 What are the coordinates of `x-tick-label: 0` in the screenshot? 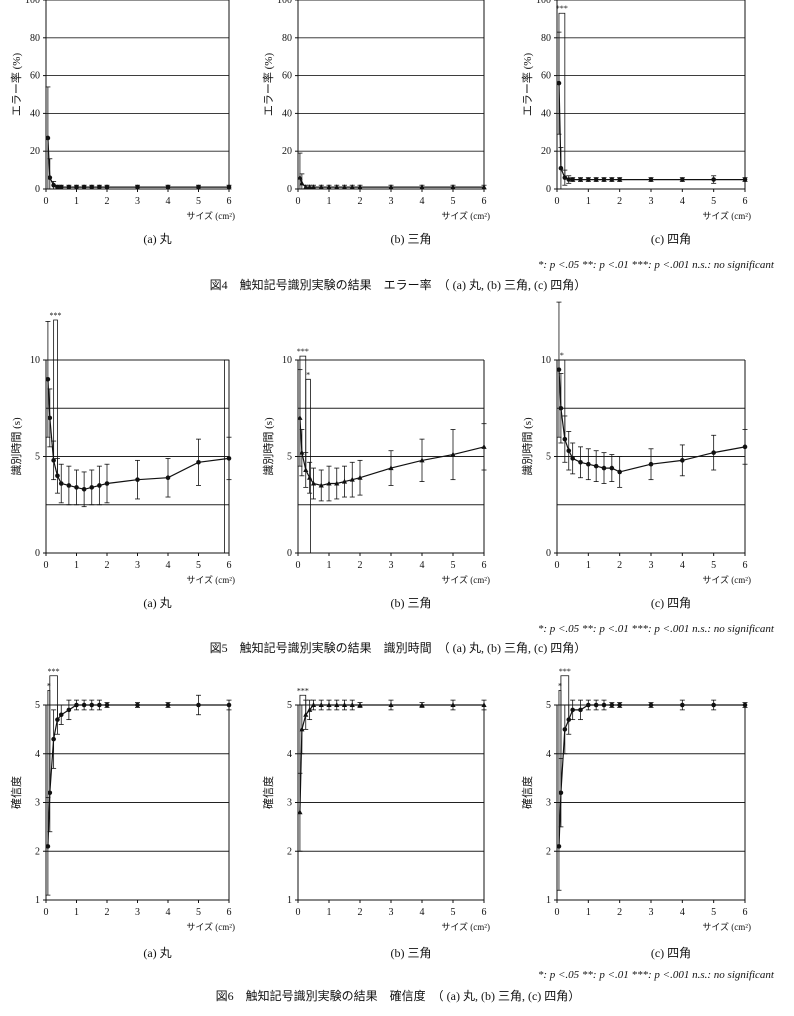 It's located at (298, 565).